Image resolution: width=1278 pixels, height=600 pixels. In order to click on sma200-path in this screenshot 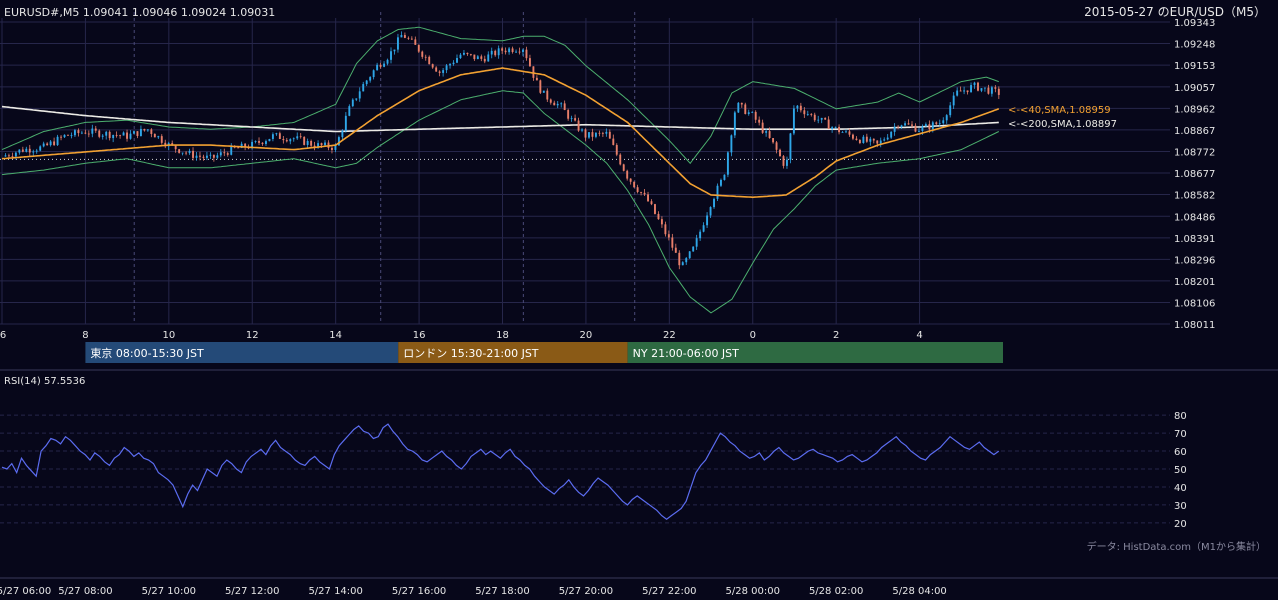, I will do `click(500, 119)`.